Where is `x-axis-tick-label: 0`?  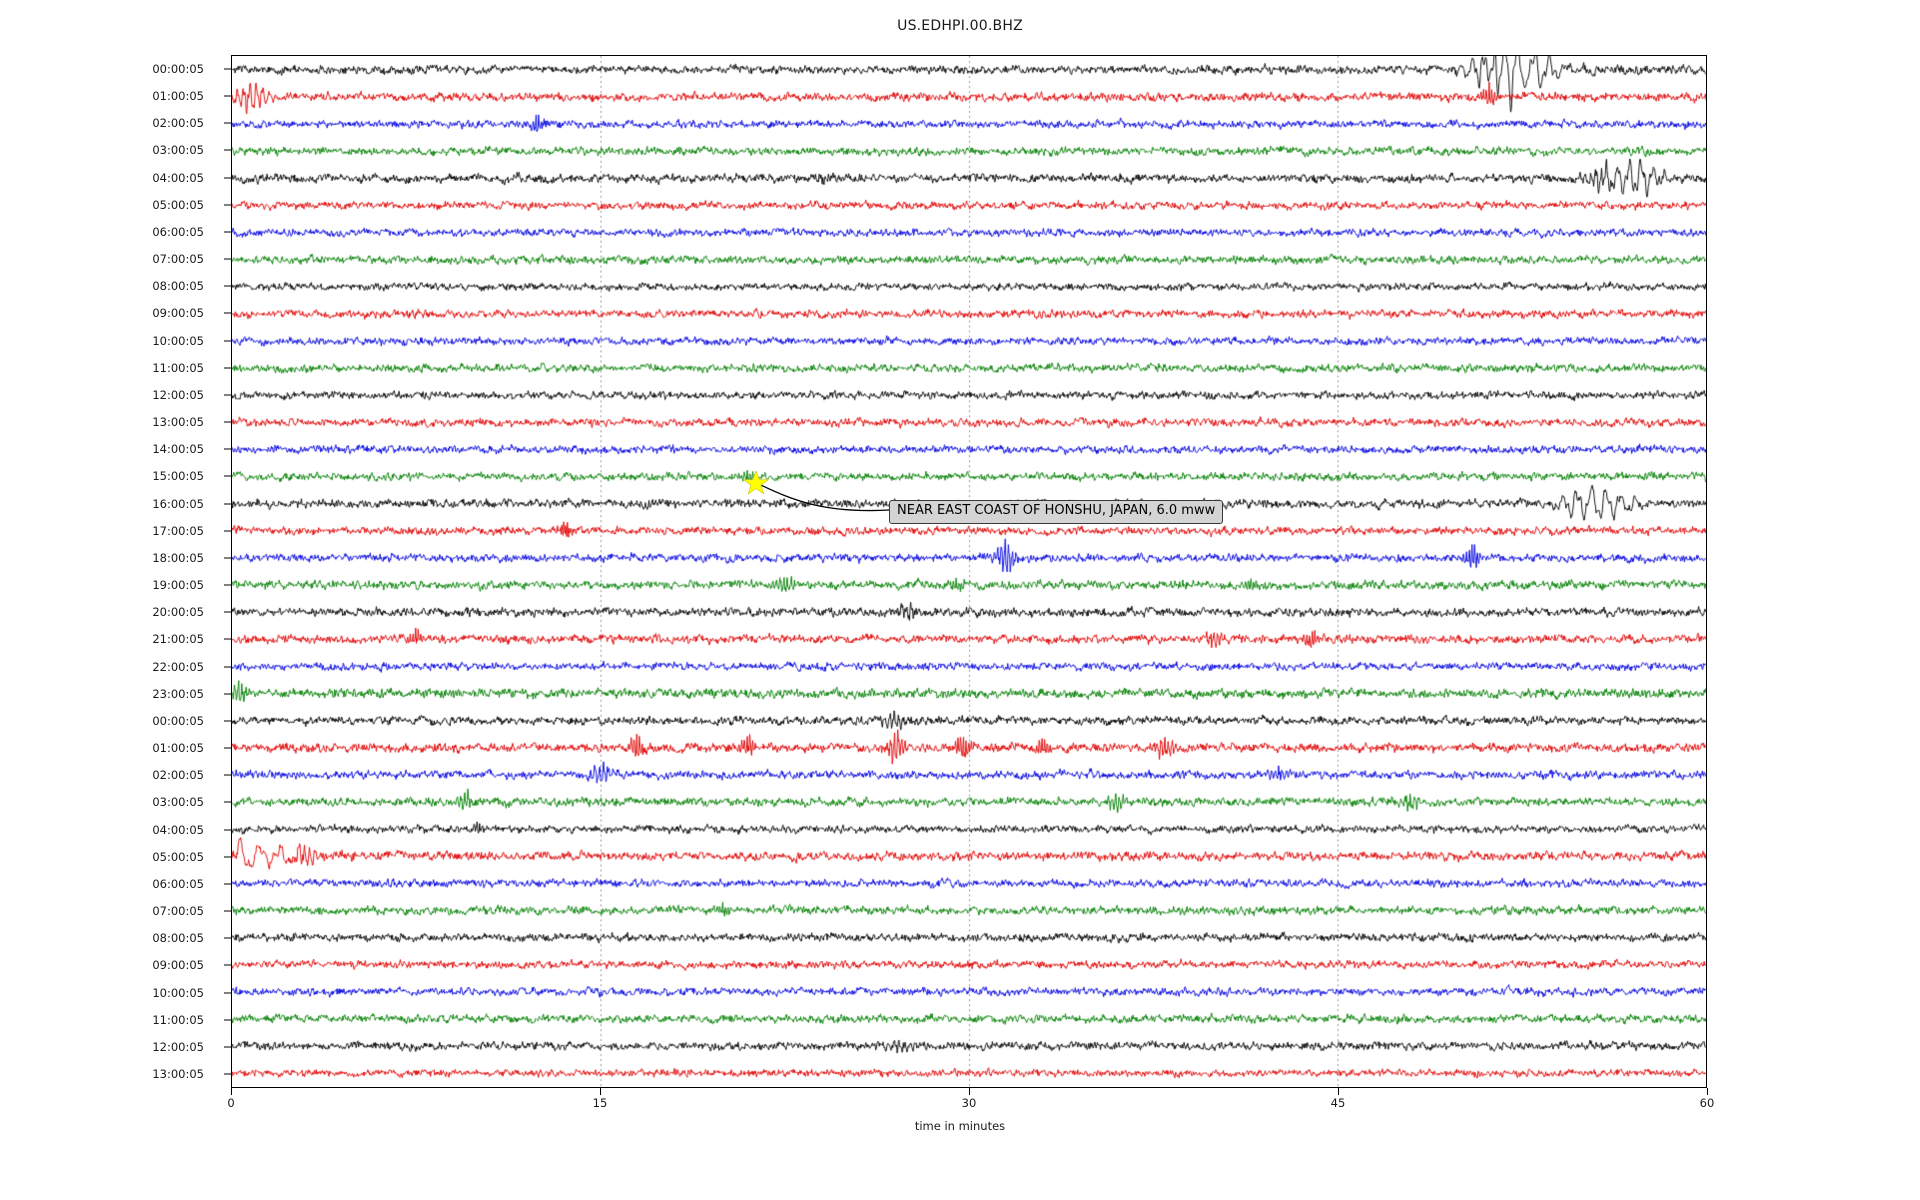
x-axis-tick-label: 0 is located at coordinates (231, 1103).